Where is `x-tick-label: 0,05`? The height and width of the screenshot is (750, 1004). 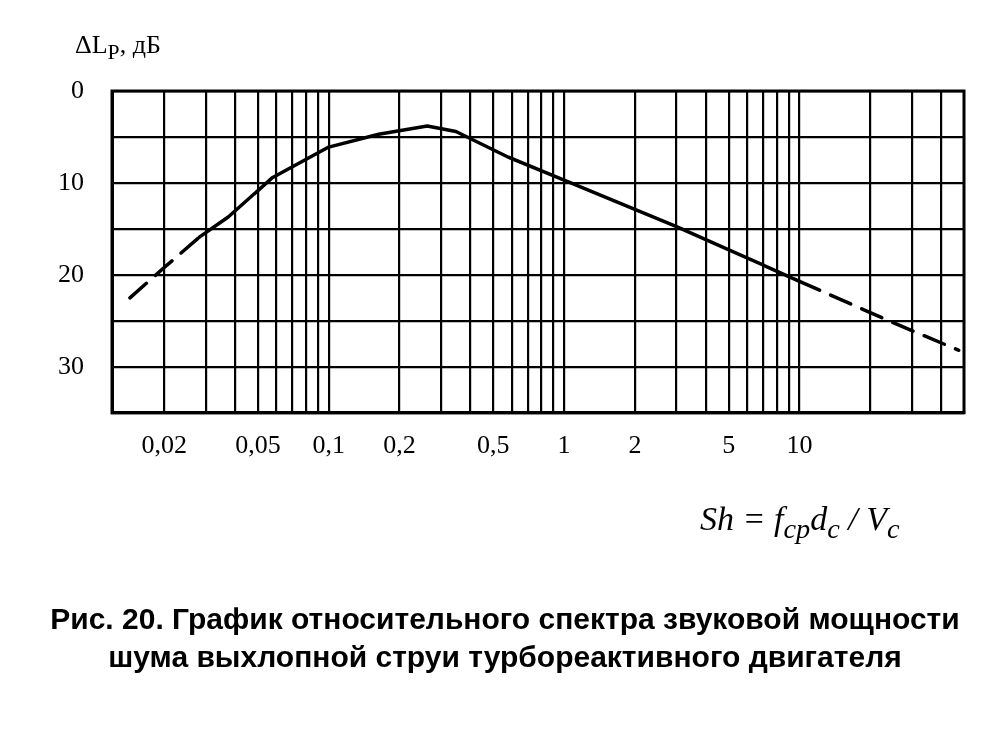 x-tick-label: 0,05 is located at coordinates (258, 445).